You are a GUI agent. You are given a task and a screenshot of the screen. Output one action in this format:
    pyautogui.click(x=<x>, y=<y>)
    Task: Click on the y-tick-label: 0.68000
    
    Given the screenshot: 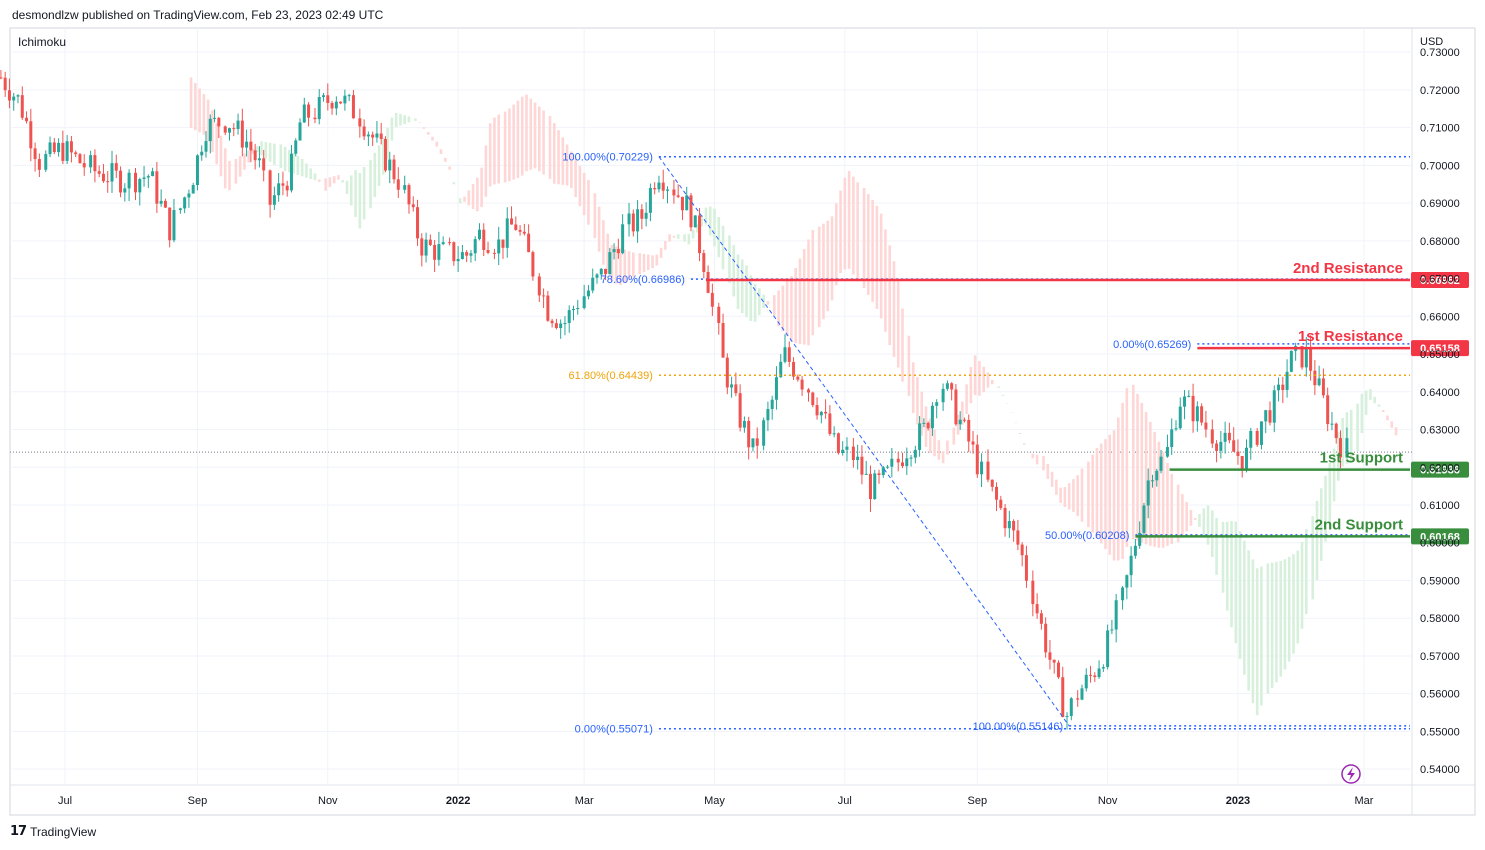 What is the action you would take?
    pyautogui.click(x=1440, y=242)
    